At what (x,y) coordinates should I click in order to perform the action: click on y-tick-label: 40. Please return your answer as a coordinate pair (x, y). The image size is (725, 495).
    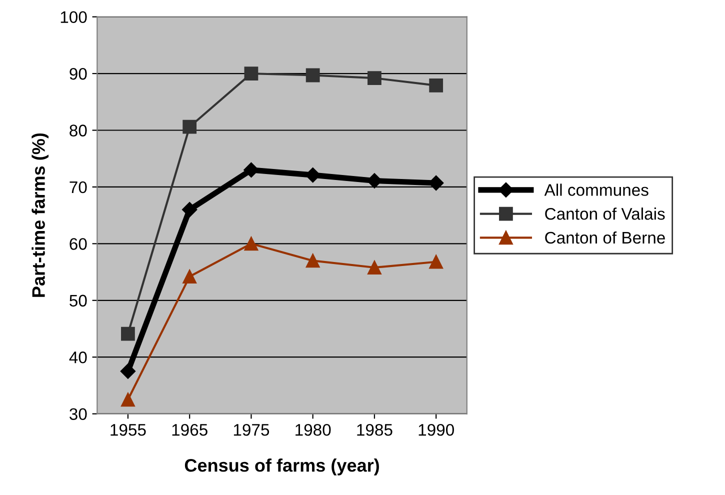
    Looking at the image, I should click on (78, 358).